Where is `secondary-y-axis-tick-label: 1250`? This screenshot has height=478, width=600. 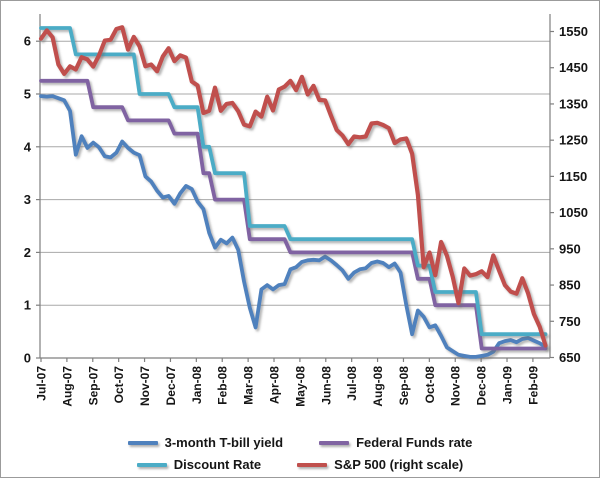
secondary-y-axis-tick-label: 1250 is located at coordinates (573, 140).